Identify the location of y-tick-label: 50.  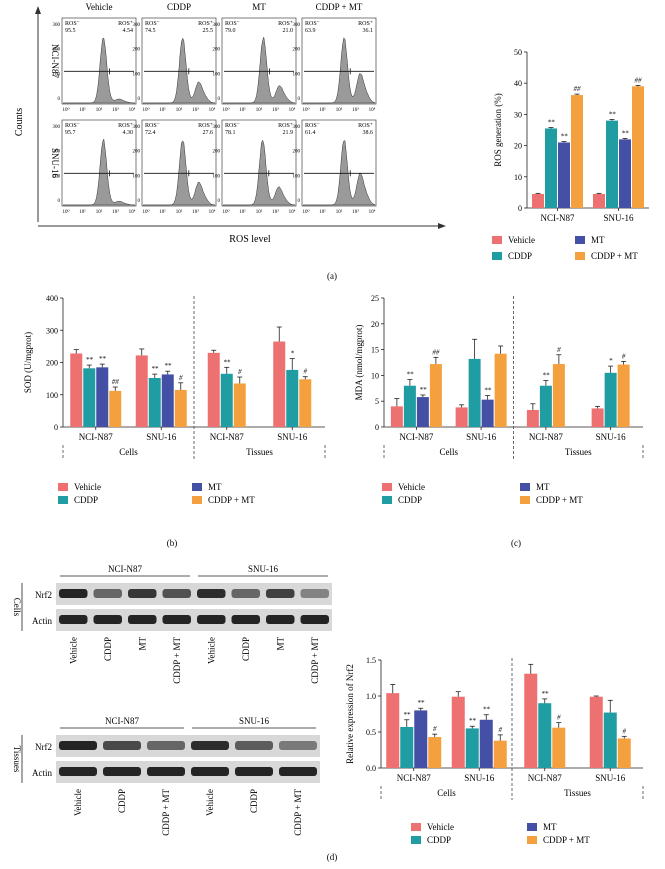
(518, 52).